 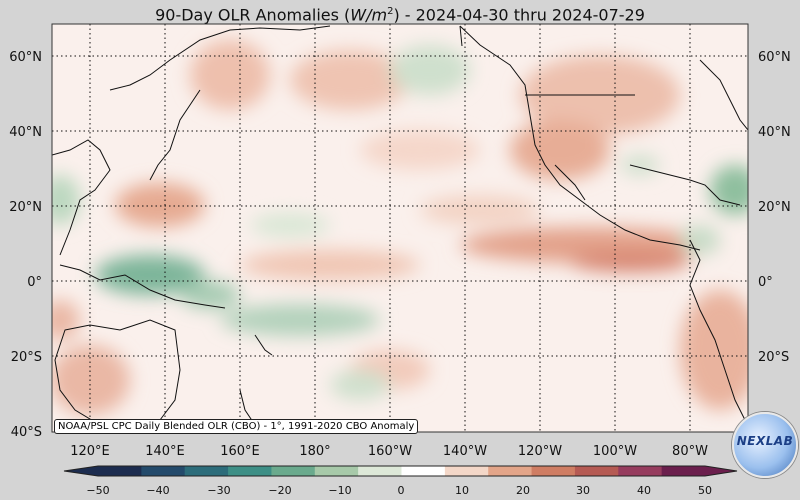 What do you see at coordinates (644, 490) in the screenshot?
I see `colorbar-tick-label: 40` at bounding box center [644, 490].